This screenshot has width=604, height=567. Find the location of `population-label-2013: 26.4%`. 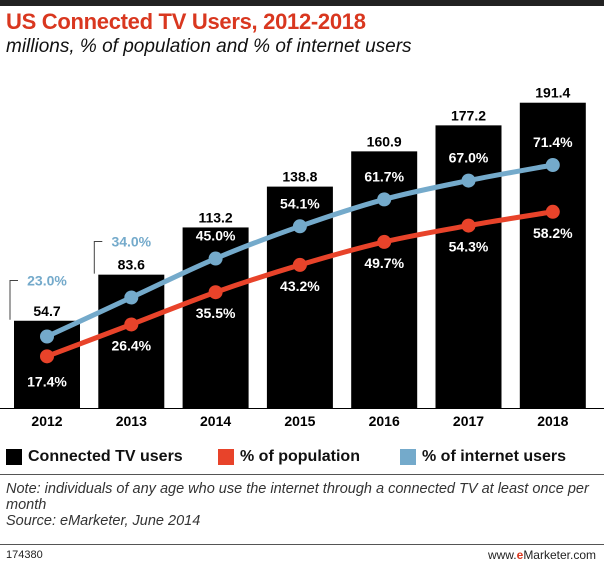

population-label-2013: 26.4% is located at coordinates (131, 345).